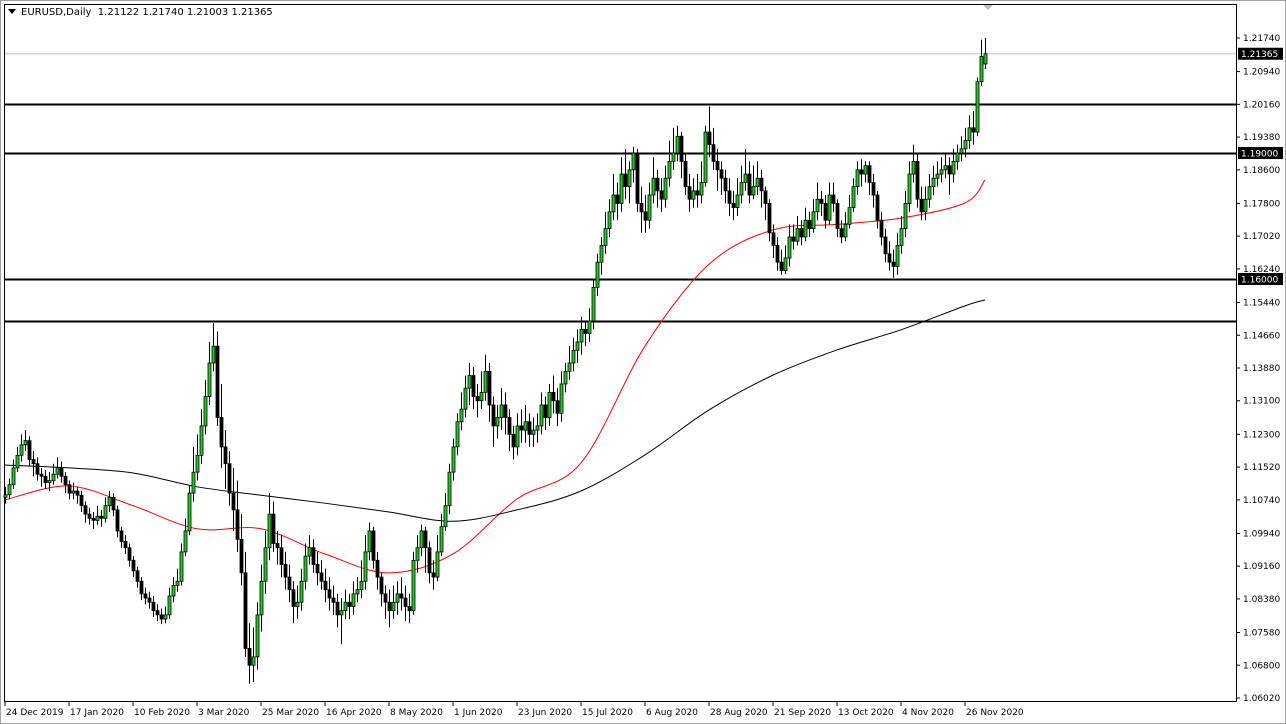 This screenshot has height=724, width=1286. Describe the element at coordinates (1261, 501) in the screenshot. I see `y-tick-label: 1.10740` at that location.